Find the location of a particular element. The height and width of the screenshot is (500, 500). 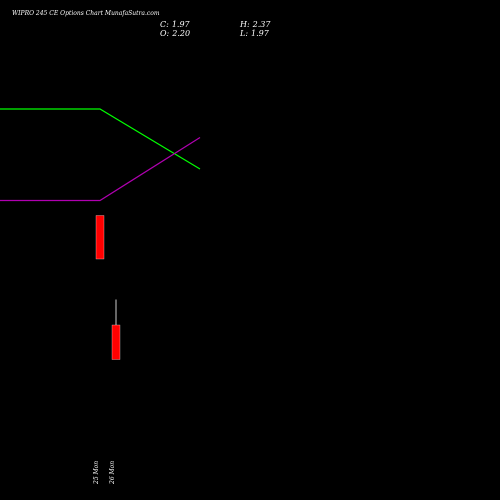

high-readout: H: 2.37 is located at coordinates (255, 24).